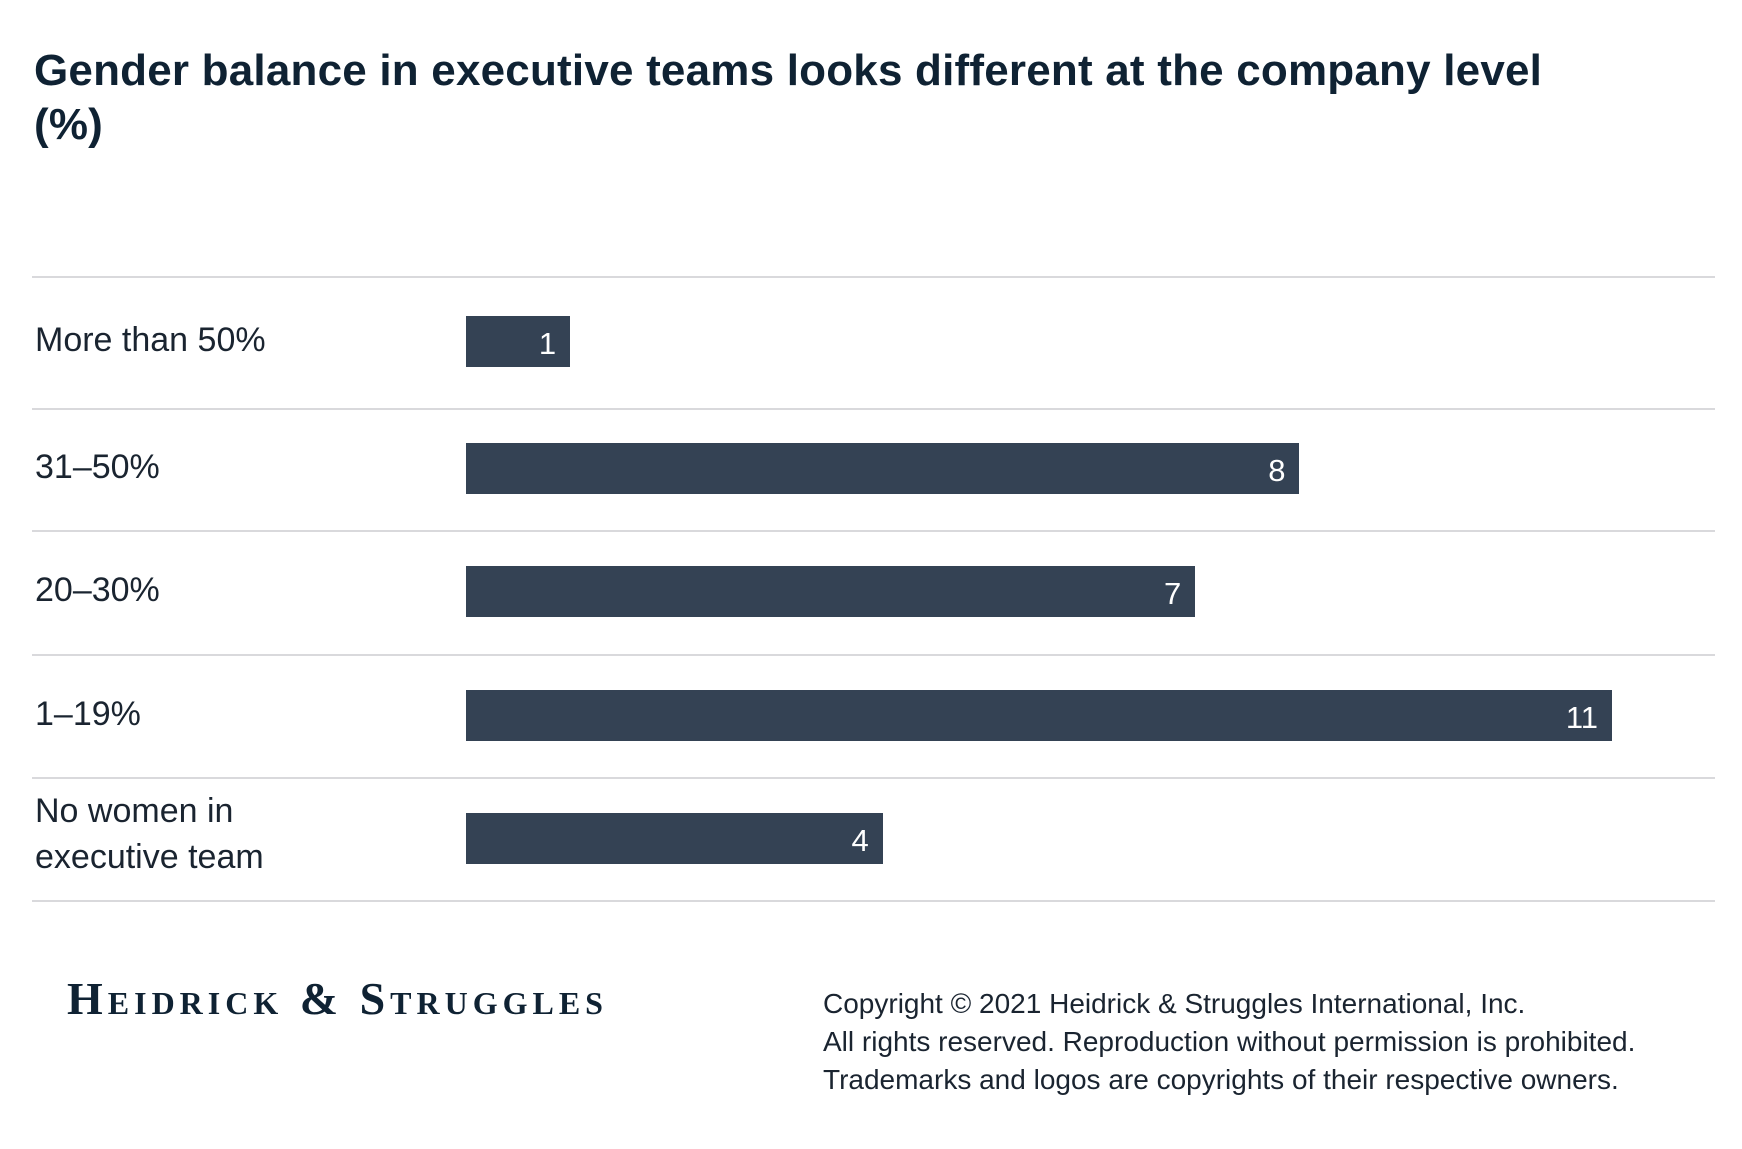  I want to click on bar: 11, so click(1039, 715).